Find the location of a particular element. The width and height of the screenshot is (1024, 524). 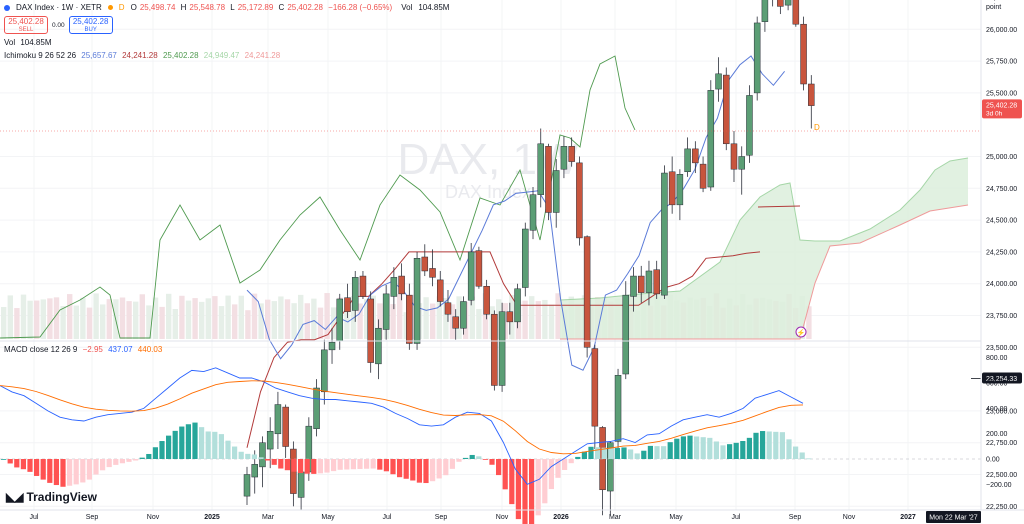

price-tick-label: 24,500.00 is located at coordinates (1001, 221).